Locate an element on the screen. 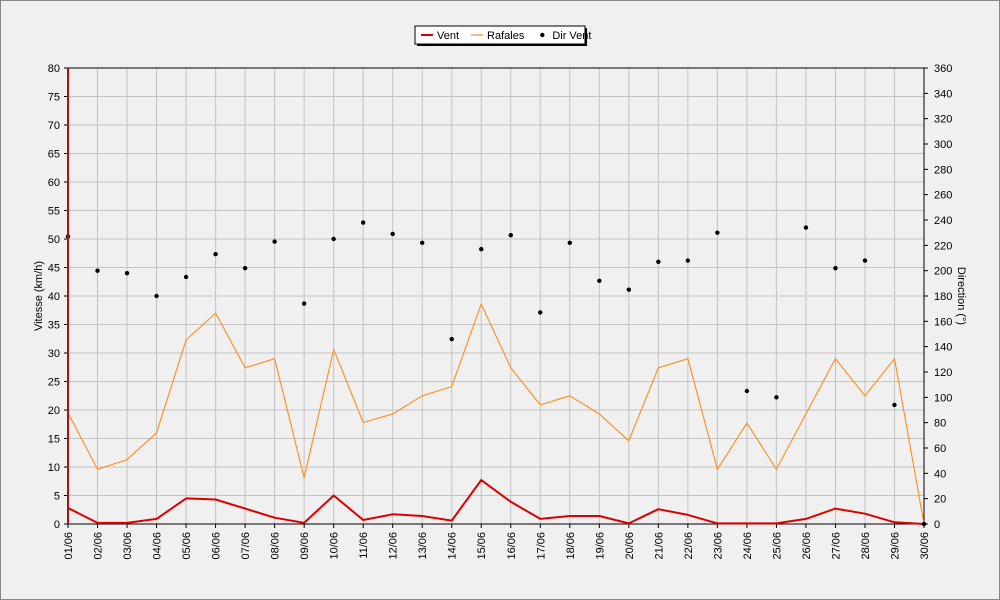 The height and width of the screenshot is (600, 1000). right-tick-label: 200 is located at coordinates (943, 272).